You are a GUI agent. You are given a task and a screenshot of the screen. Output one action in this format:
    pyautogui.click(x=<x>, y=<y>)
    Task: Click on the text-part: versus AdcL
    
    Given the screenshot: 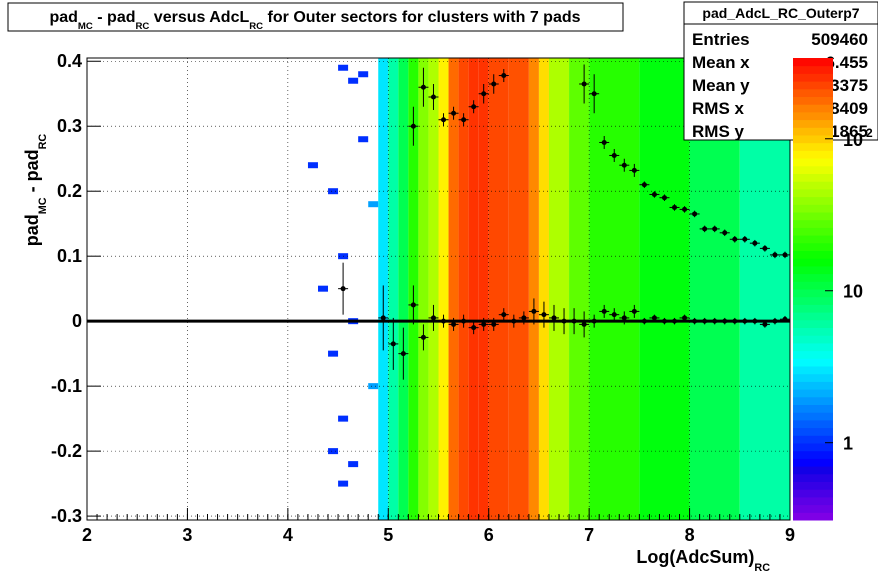 What is the action you would take?
    pyautogui.click(x=199, y=17)
    